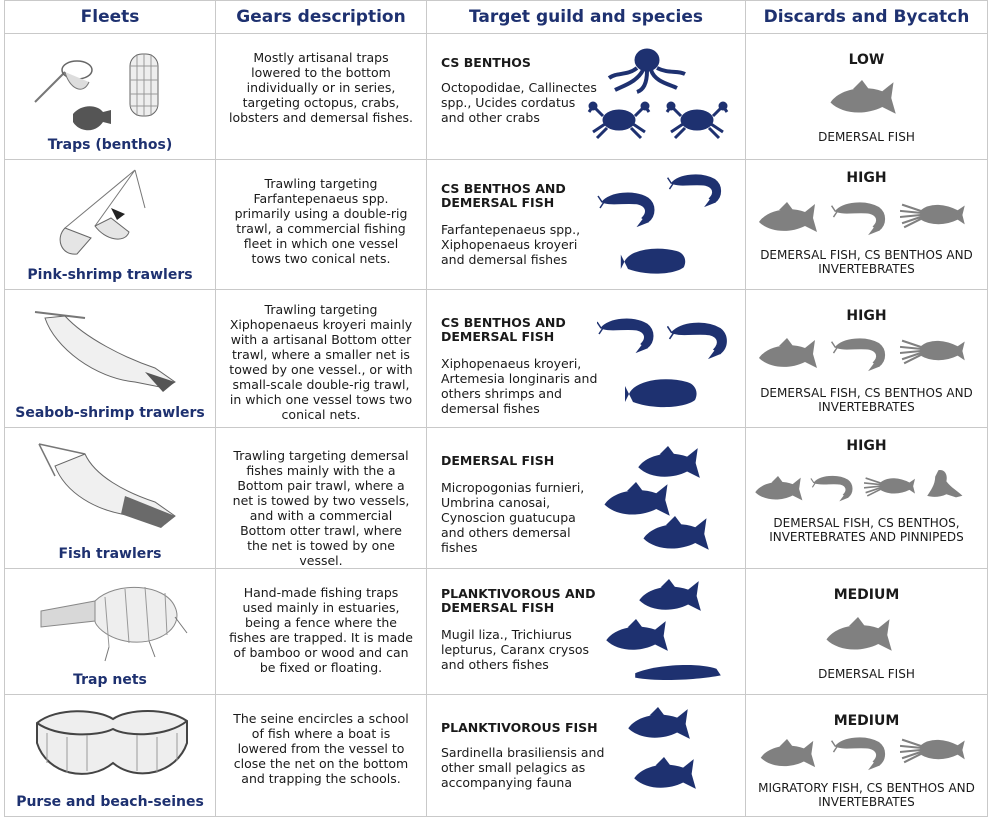 The height and width of the screenshot is (821, 989). I want to click on trap-net-illustration, so click(114, 624).